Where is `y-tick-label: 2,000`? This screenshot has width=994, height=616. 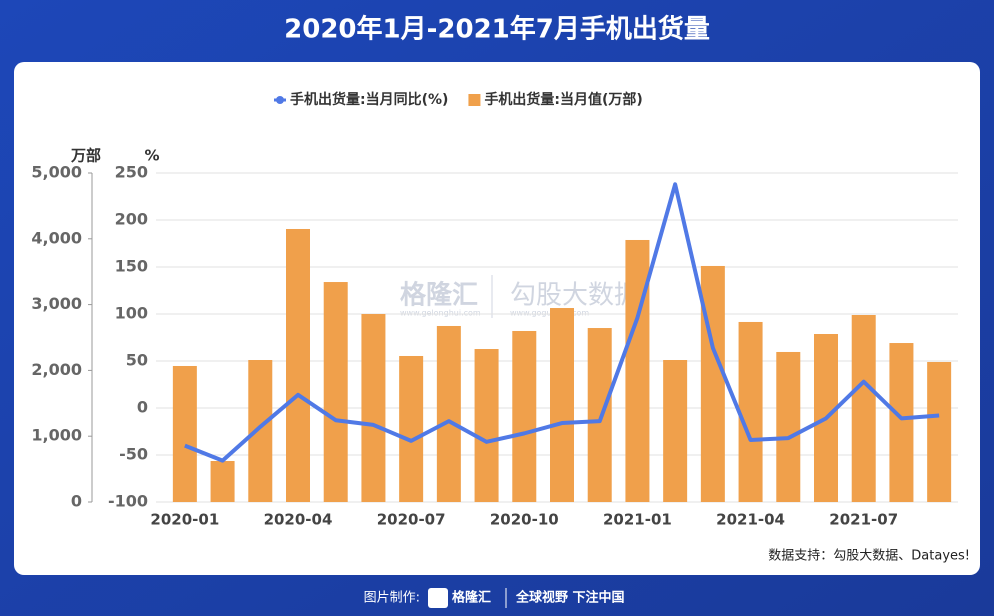
y-tick-label: 2,000 is located at coordinates (56, 369).